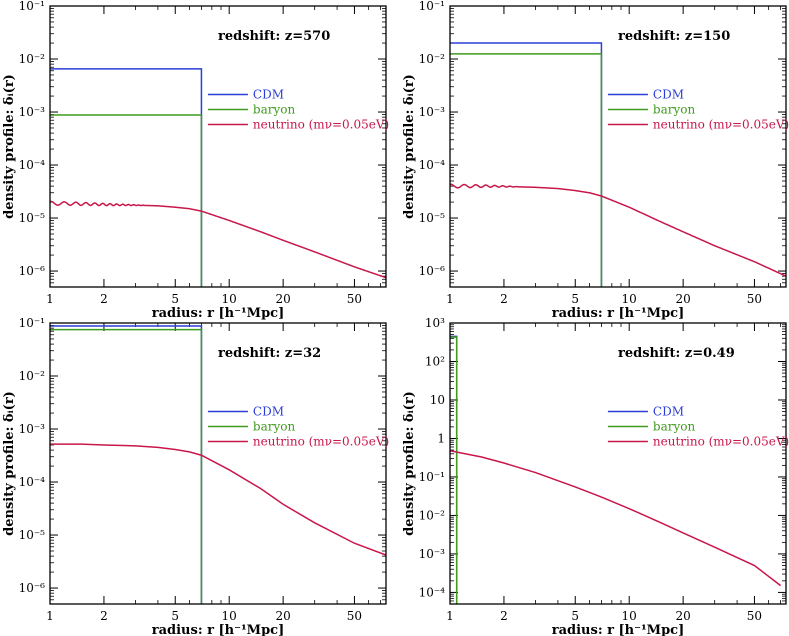 The height and width of the screenshot is (636, 789). What do you see at coordinates (674, 36) in the screenshot?
I see `panel-title: redshift: z=150` at bounding box center [674, 36].